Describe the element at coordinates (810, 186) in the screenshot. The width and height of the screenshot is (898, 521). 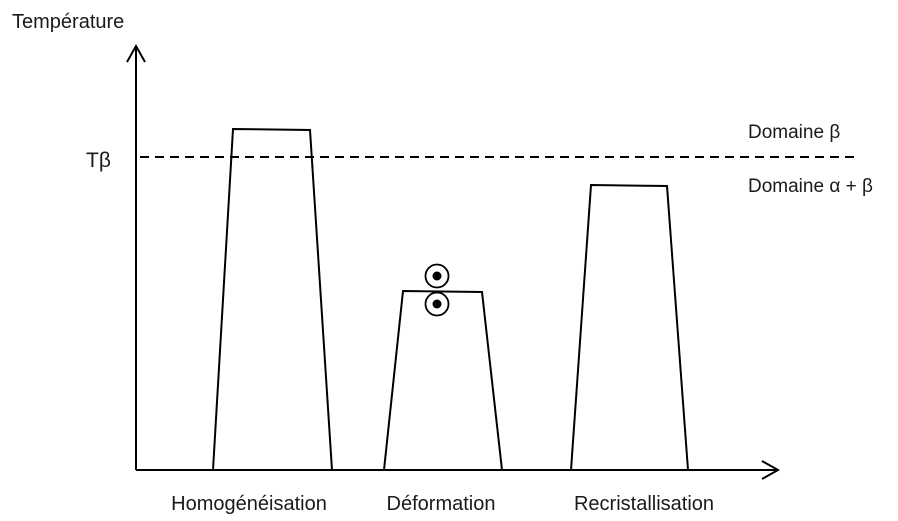
I see `domain-alpha-beta-label: Domaine α + β` at that location.